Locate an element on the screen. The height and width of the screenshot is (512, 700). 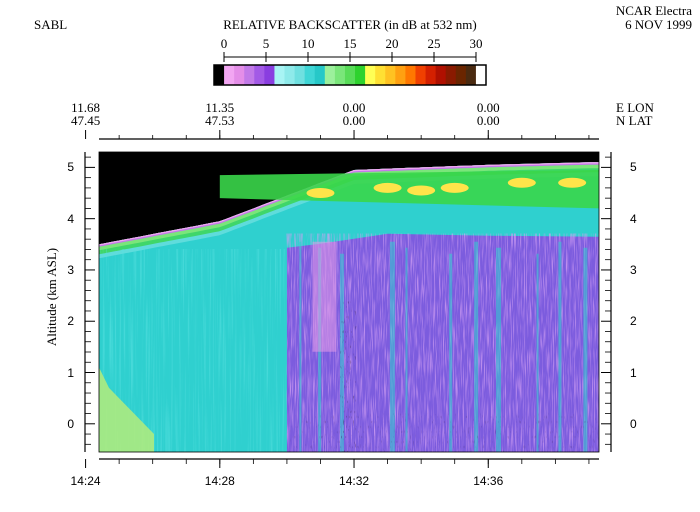
y-tick-label-right: 0 is located at coordinates (633, 423).